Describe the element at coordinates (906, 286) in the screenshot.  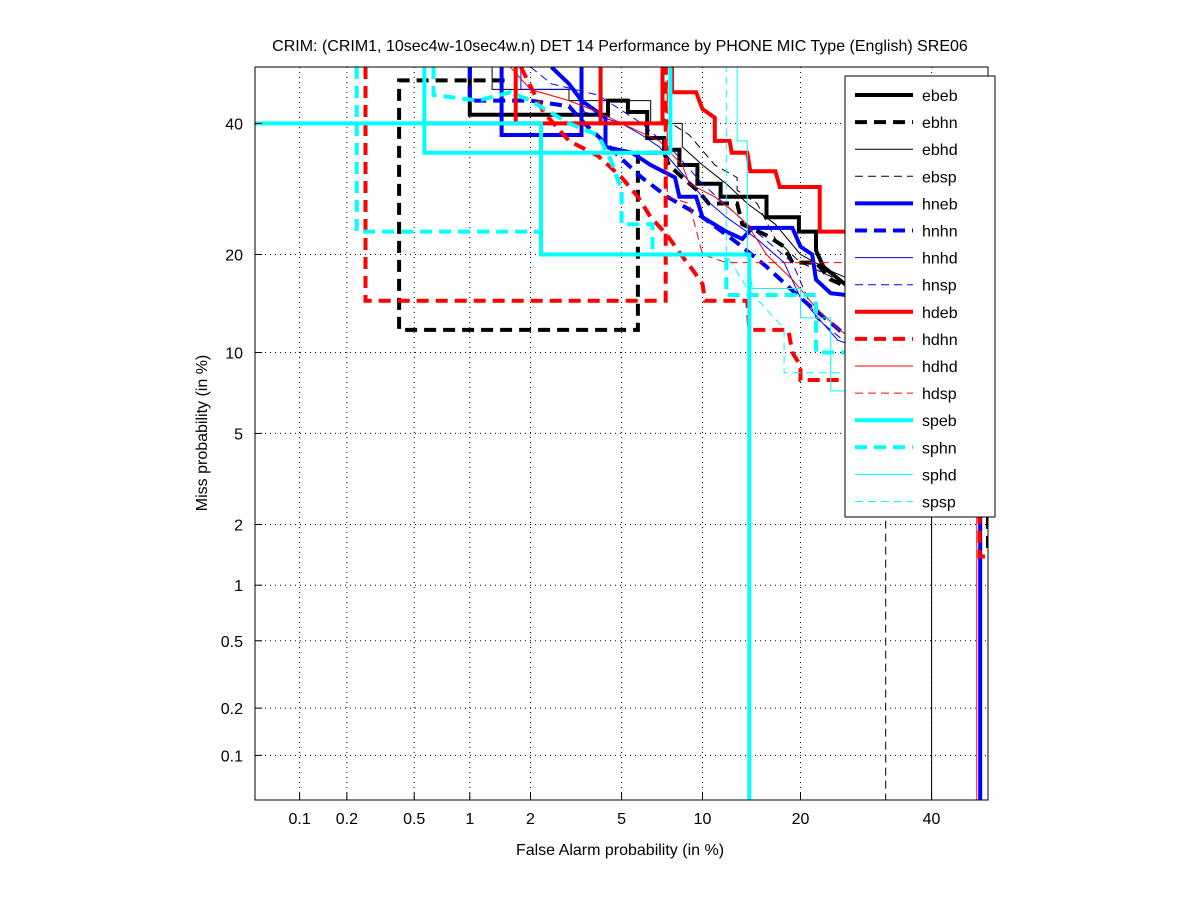
I see `legend-item-hnsp: hnsp` at that location.